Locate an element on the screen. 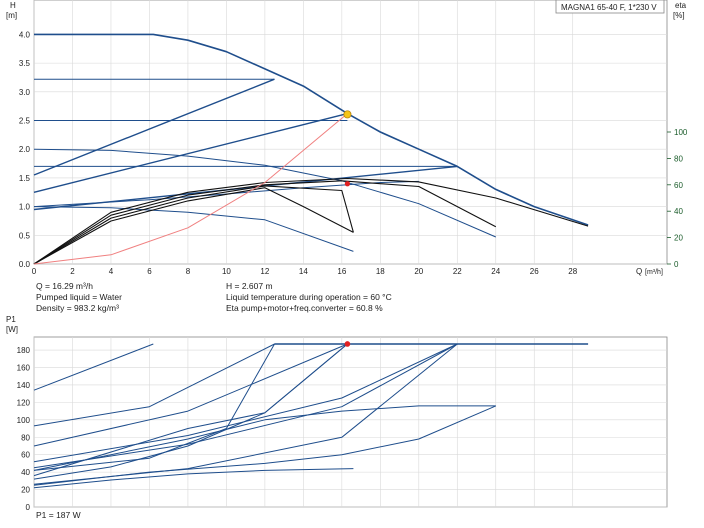  info-p1: P1 = 187 W is located at coordinates (58, 515).